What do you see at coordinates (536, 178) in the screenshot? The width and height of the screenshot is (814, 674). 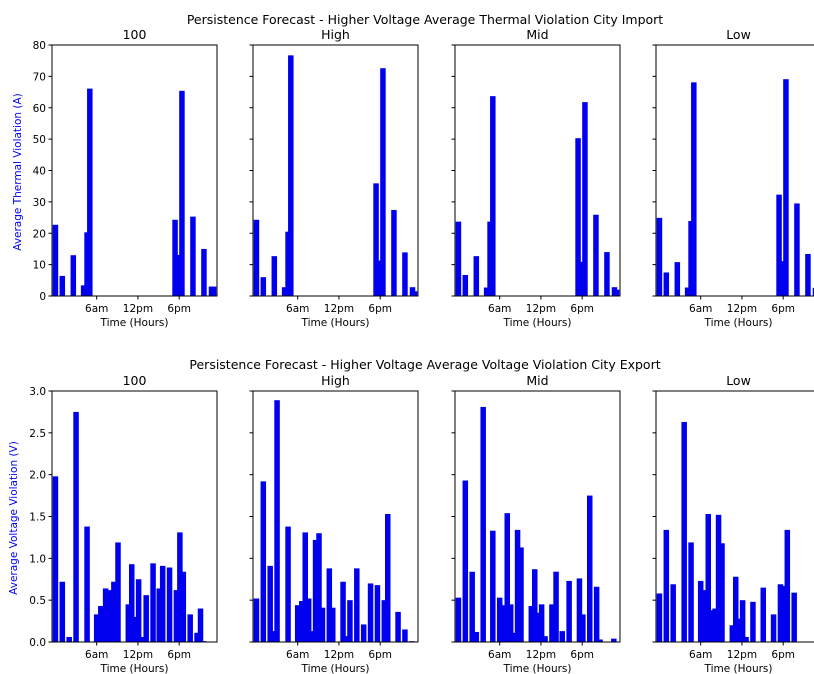 I see `subplot-thermal-mid: 6am 12pm 6pm Time (Hours) Mid` at bounding box center [536, 178].